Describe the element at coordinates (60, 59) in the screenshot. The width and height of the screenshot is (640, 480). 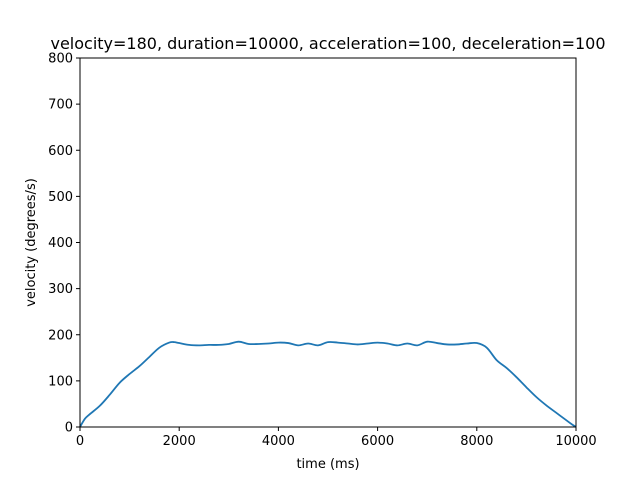
I see `y-tick-label: 800` at that location.